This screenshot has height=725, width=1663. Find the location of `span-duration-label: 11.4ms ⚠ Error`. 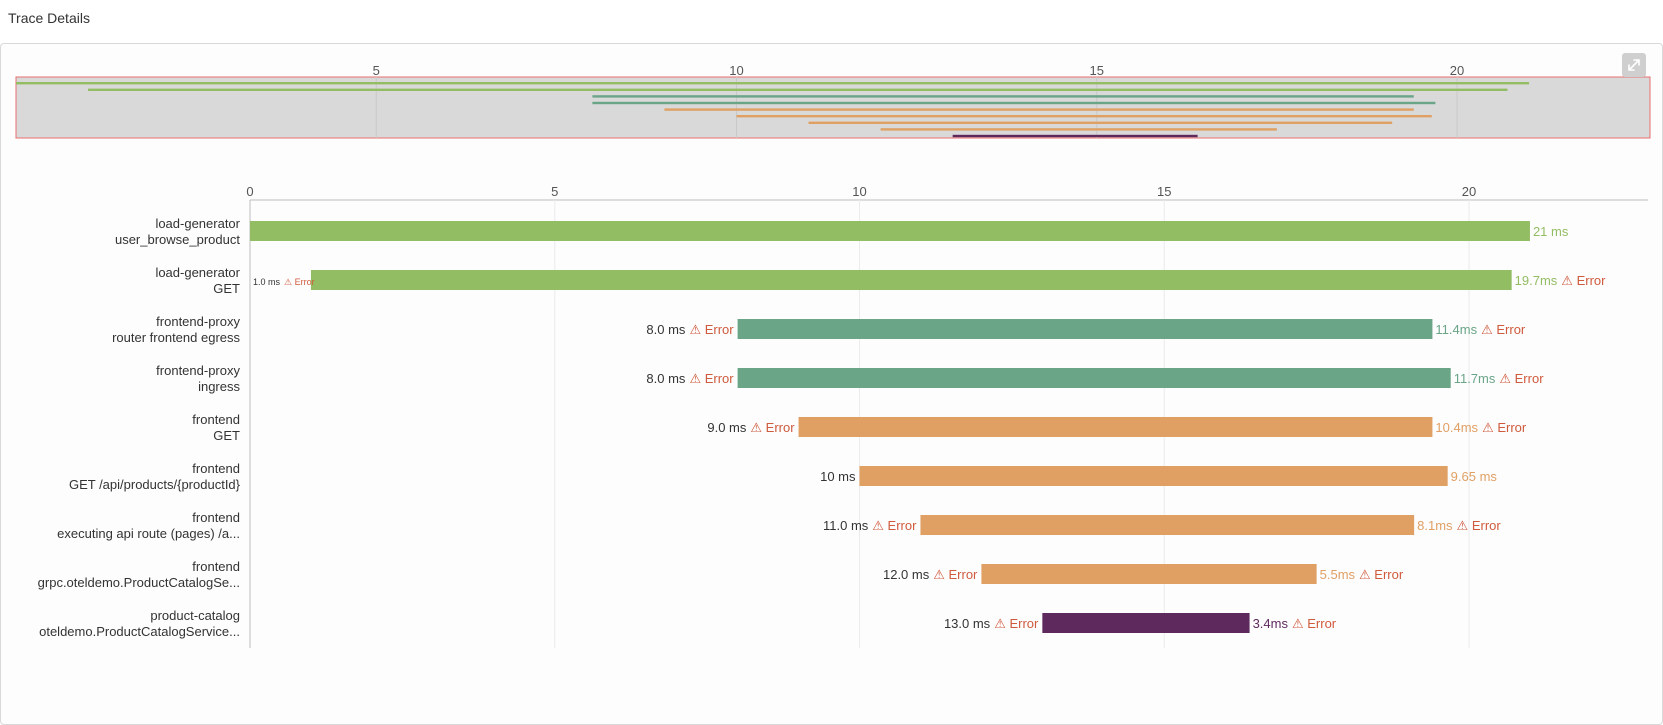

span-duration-label: 11.4ms ⚠ Error is located at coordinates (1480, 329).